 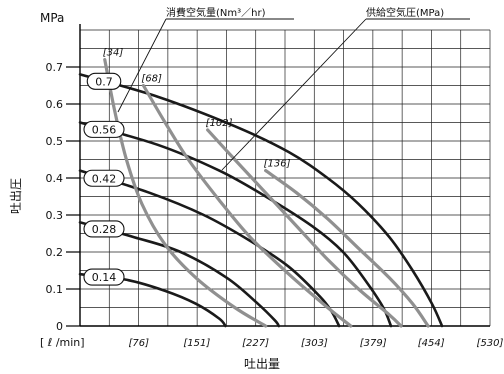 I want to click on air-label-[102]: [102], so click(x=219, y=123).